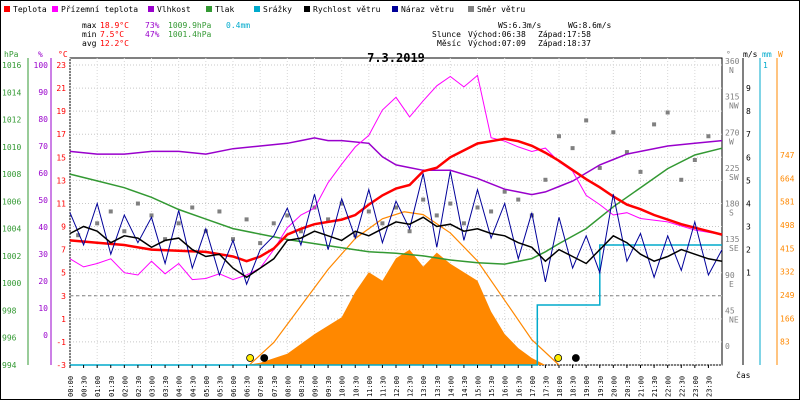 This screenshot has width=800, height=400. What do you see at coordinates (11, 201) in the screenshot?
I see `pressure-tick-label: 1006` at bounding box center [11, 201].